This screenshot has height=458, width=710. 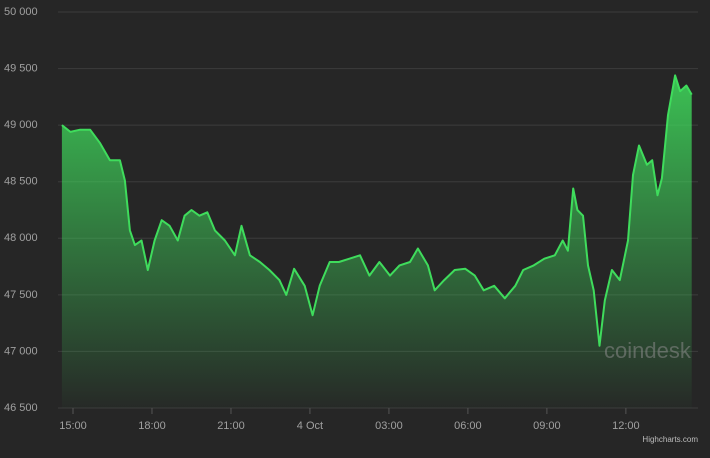 What do you see at coordinates (21, 295) in the screenshot?
I see `y-tick-label: 47 500` at bounding box center [21, 295].